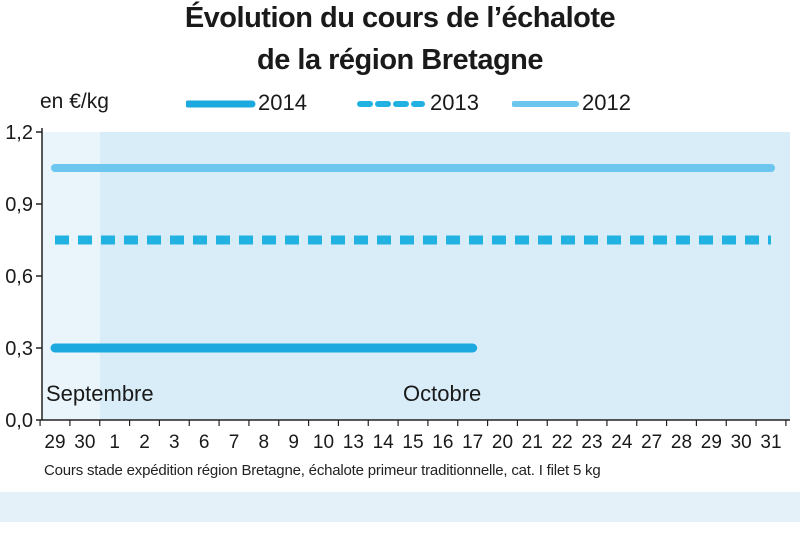 The width and height of the screenshot is (800, 550). What do you see at coordinates (681, 442) in the screenshot?
I see `x-tick-label: 28` at bounding box center [681, 442].